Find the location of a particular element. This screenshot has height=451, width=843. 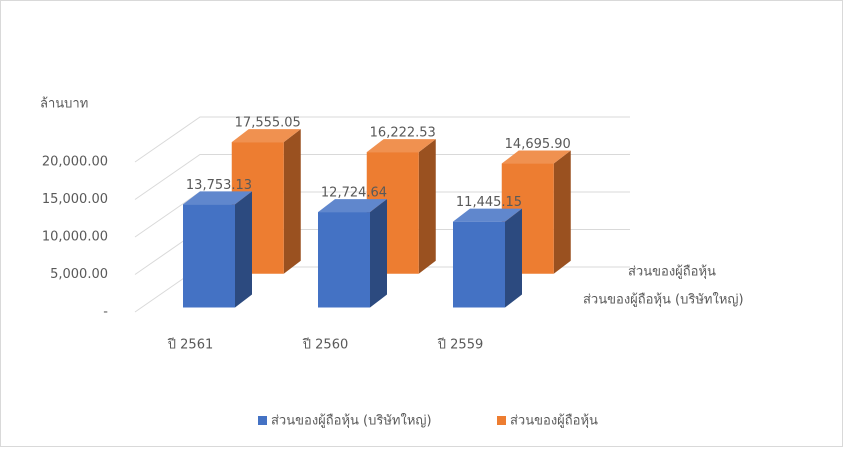

depth-label: ส่วนของผู้ถือหุ้น is located at coordinates (672, 272).